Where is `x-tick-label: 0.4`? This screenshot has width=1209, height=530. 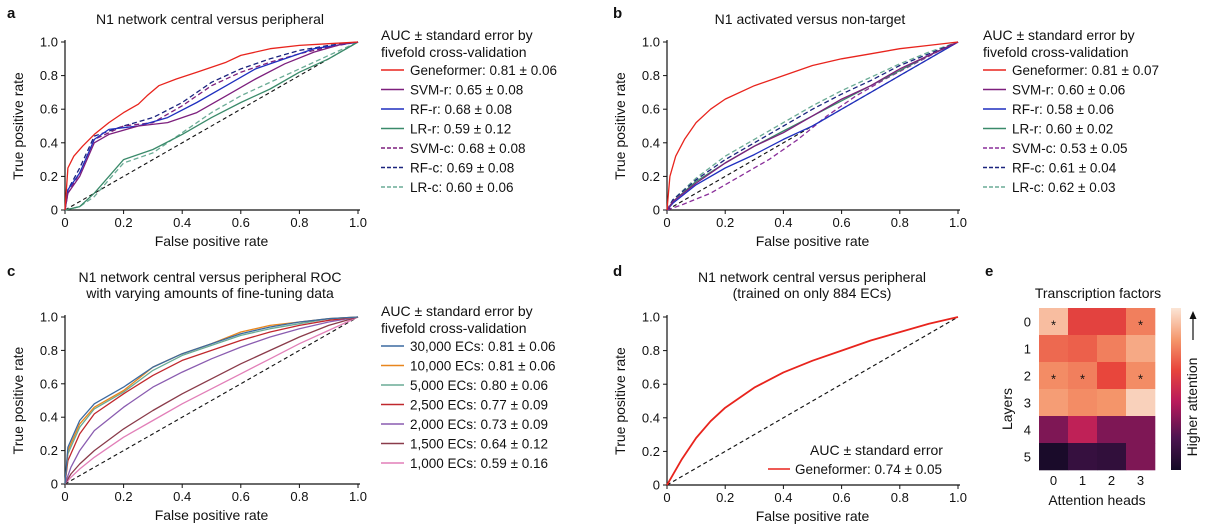 x-tick-label: 0.4 is located at coordinates (182, 496).